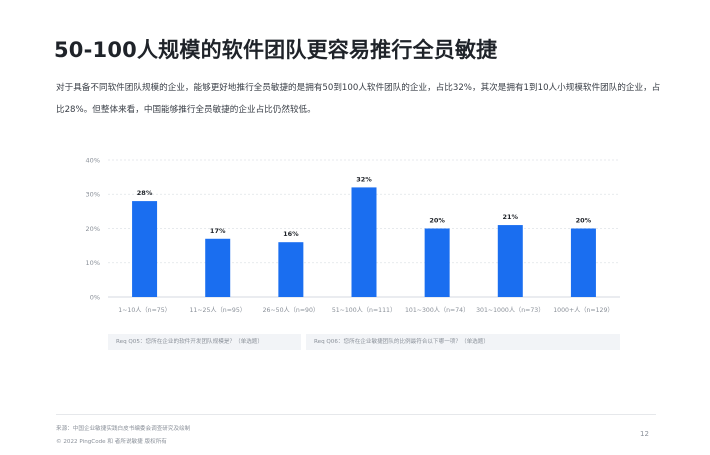 The height and width of the screenshot is (455, 710). Describe the element at coordinates (276, 50) in the screenshot. I see `page-title: 50-100人规模的软件团队更容易推行全员敏捷` at that location.